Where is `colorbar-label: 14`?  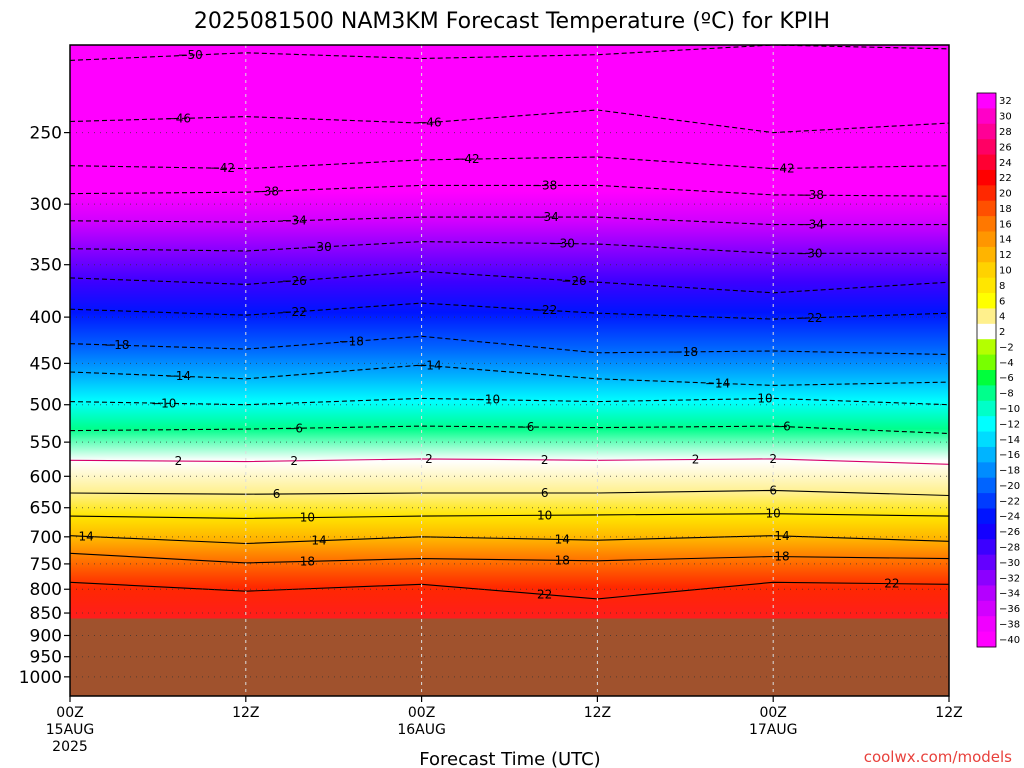 colorbar-label: 14 is located at coordinates (1005, 240).